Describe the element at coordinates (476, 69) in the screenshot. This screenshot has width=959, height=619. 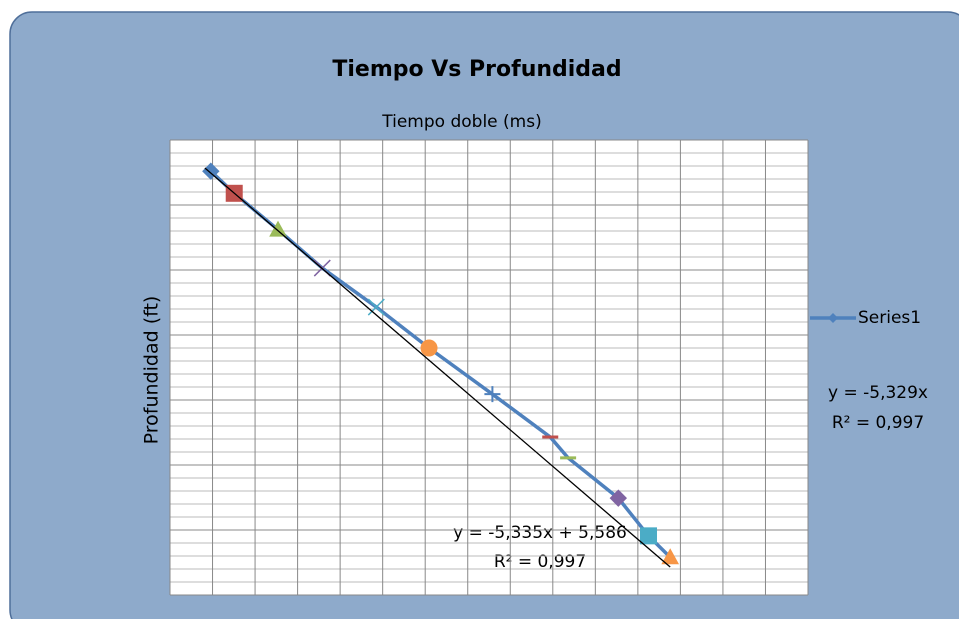
I see `chart-title: Tiempo Vs Profundidad` at that location.